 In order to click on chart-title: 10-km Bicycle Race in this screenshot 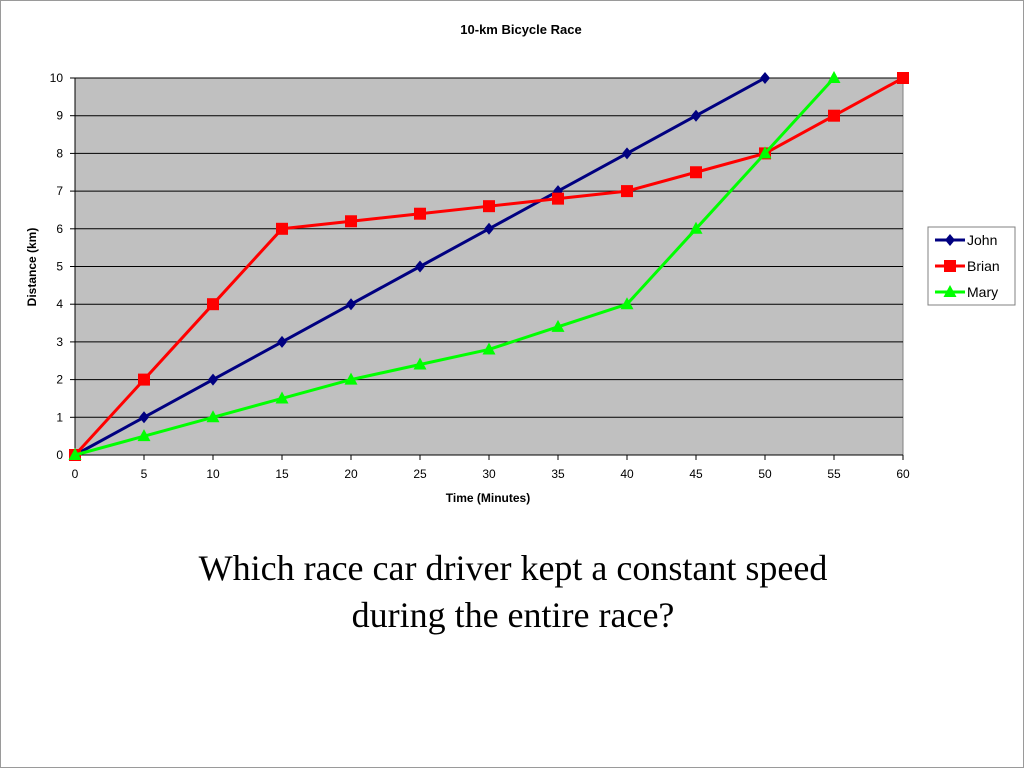, I will do `click(520, 29)`.